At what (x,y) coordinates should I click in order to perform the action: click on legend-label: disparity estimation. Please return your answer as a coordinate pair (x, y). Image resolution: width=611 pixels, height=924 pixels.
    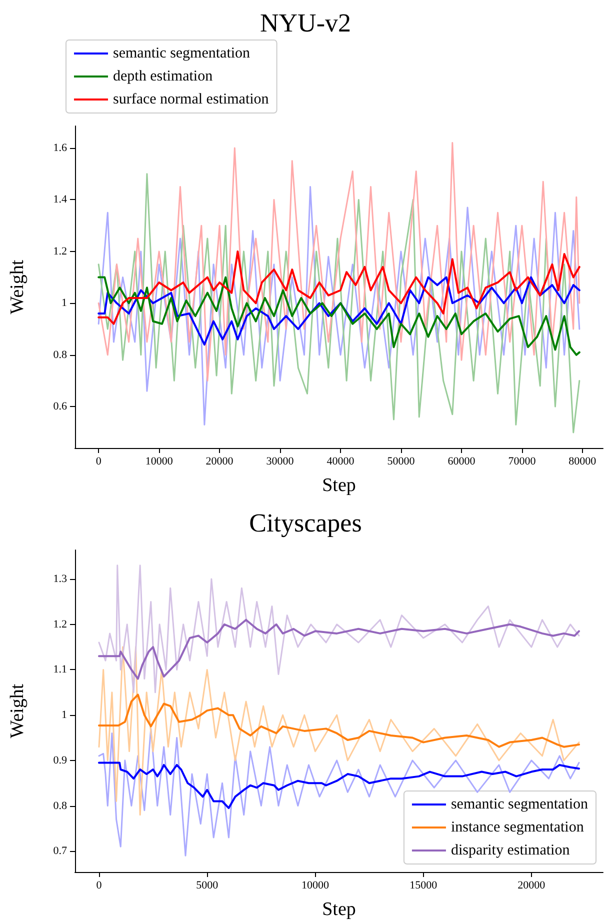
    Looking at the image, I should click on (510, 850).